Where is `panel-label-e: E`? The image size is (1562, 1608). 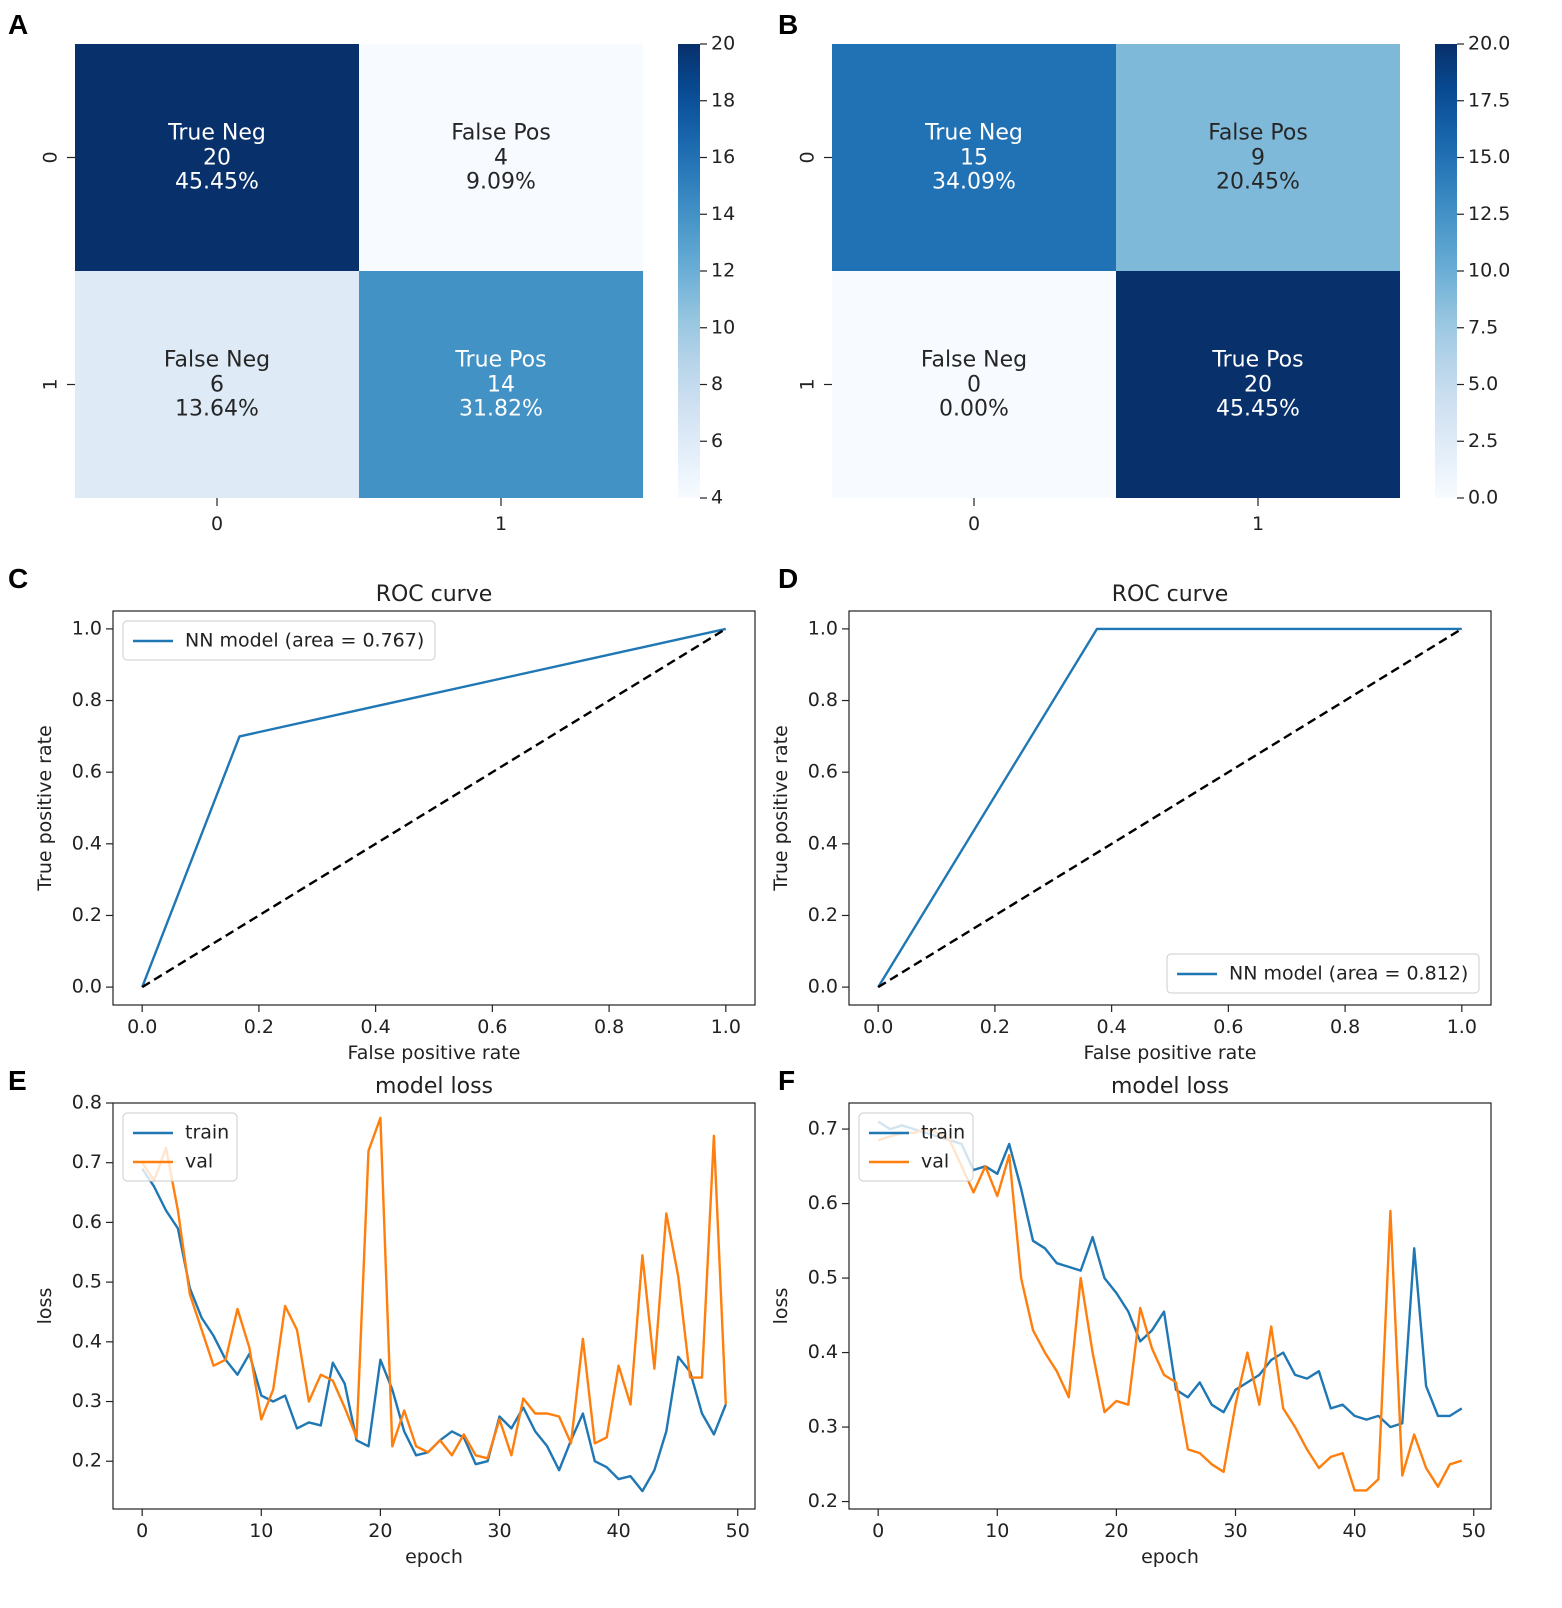
panel-label-e: E is located at coordinates (17, 1080).